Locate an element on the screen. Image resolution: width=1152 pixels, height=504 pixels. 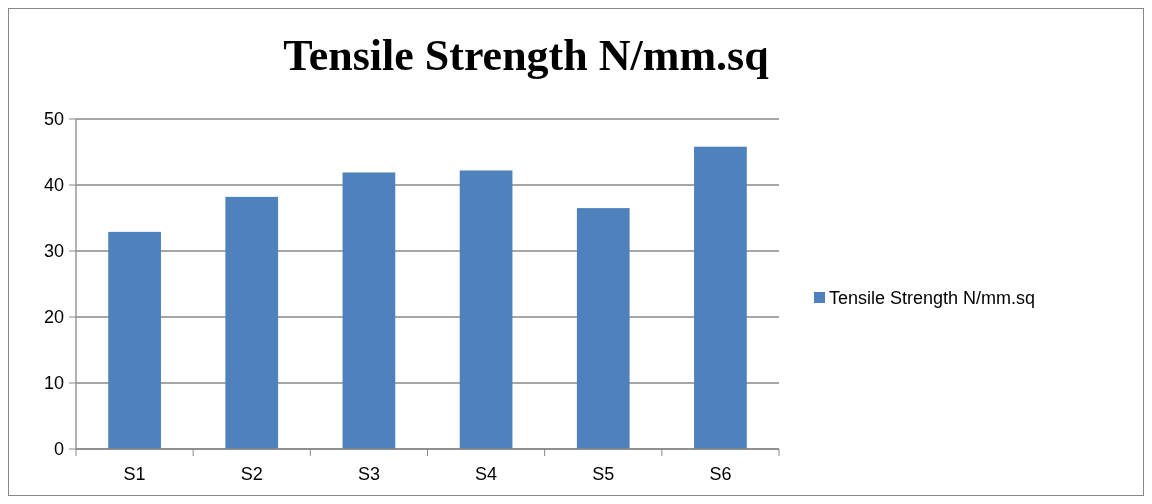
x-tick-label: S2 is located at coordinates (251, 474).